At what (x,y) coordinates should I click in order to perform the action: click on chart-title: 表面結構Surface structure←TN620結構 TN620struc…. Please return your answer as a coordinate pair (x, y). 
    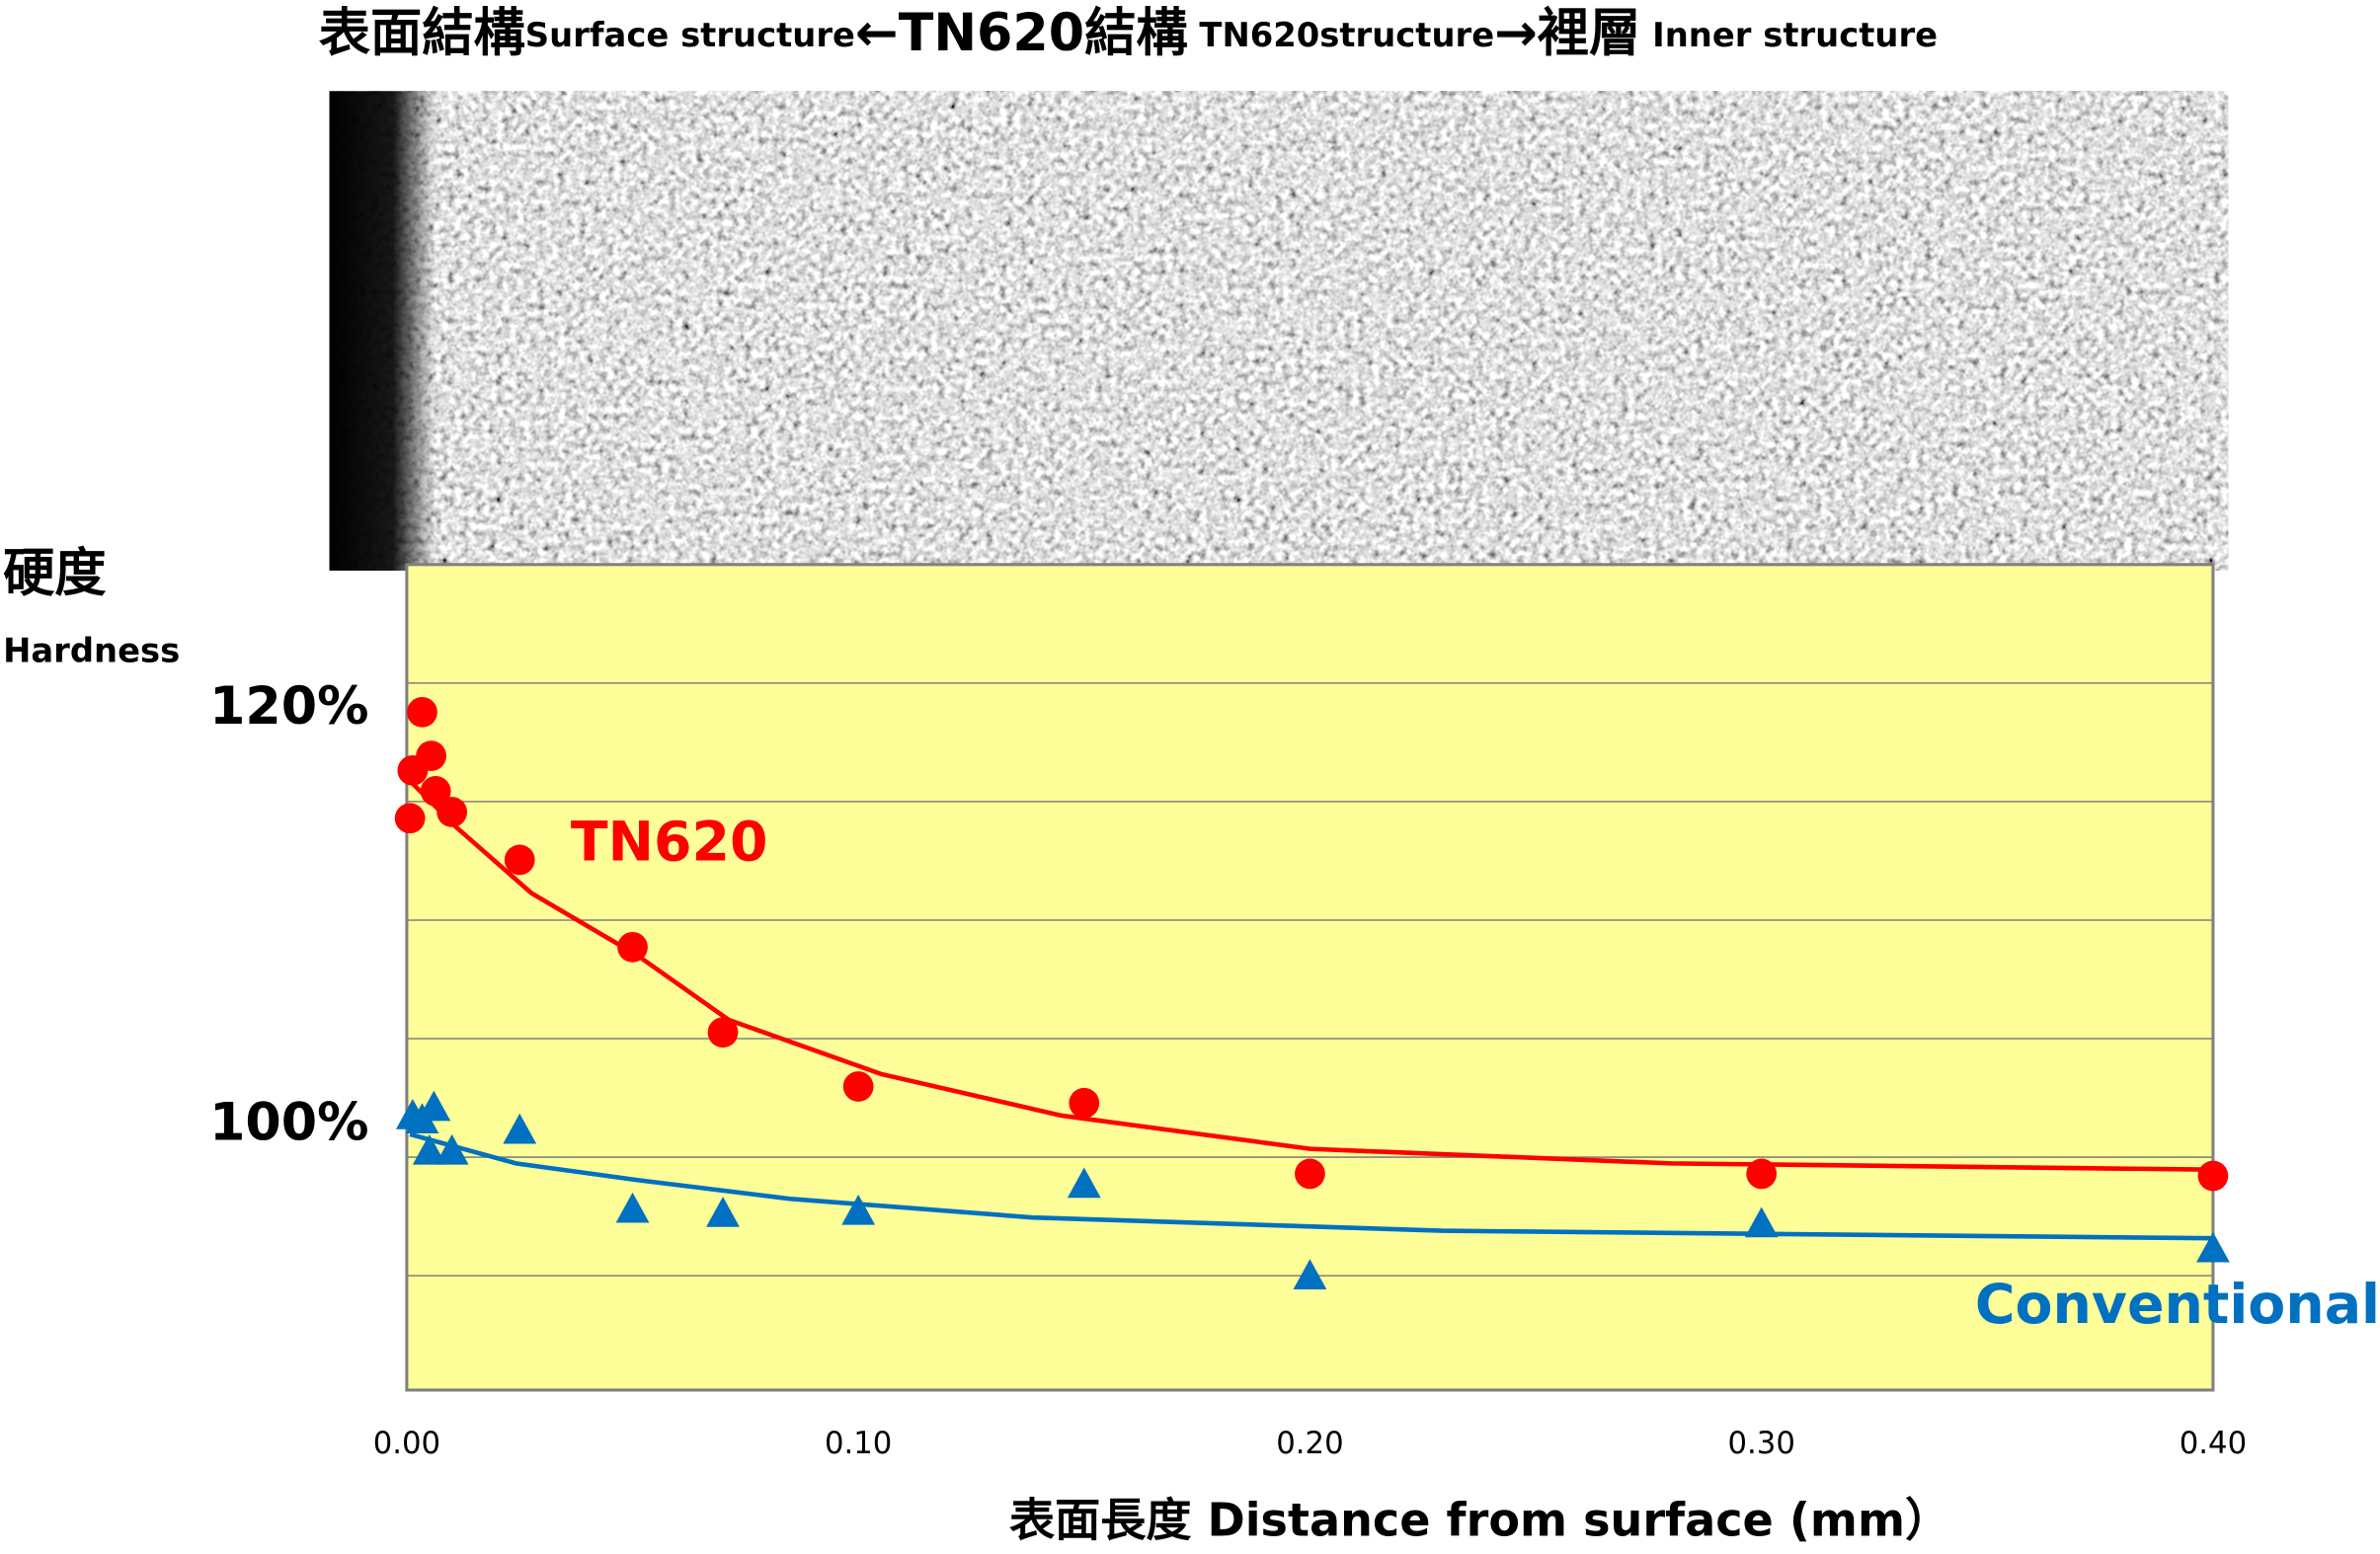
    Looking at the image, I should click on (1128, 33).